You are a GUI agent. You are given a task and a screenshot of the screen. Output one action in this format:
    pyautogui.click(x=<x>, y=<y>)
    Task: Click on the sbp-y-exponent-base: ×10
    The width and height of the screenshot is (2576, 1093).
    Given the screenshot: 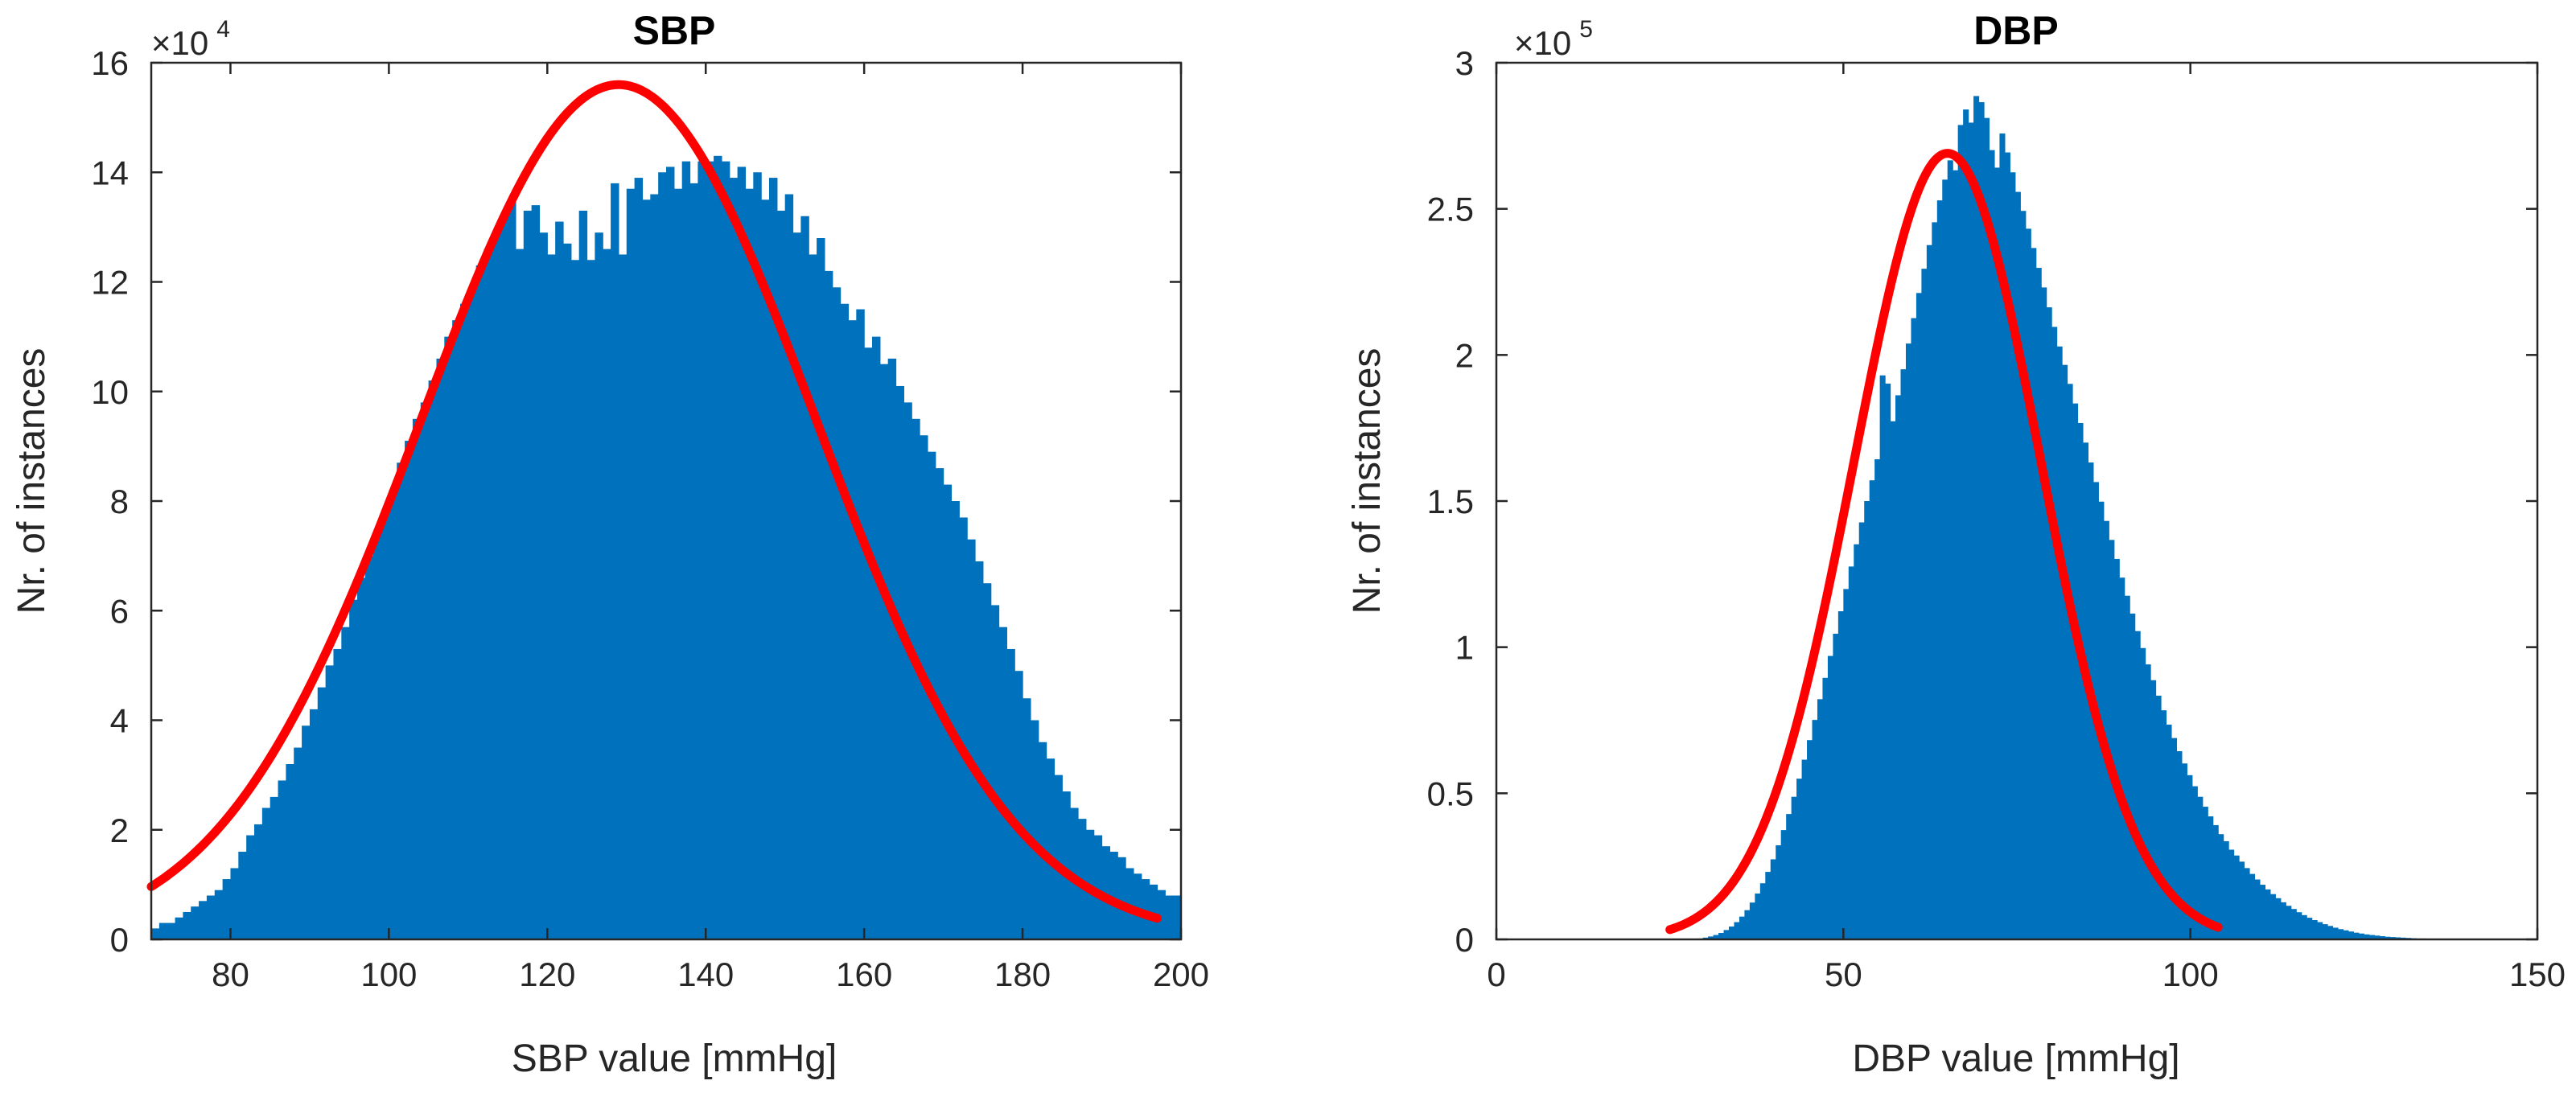 What is the action you would take?
    pyautogui.click(x=179, y=43)
    